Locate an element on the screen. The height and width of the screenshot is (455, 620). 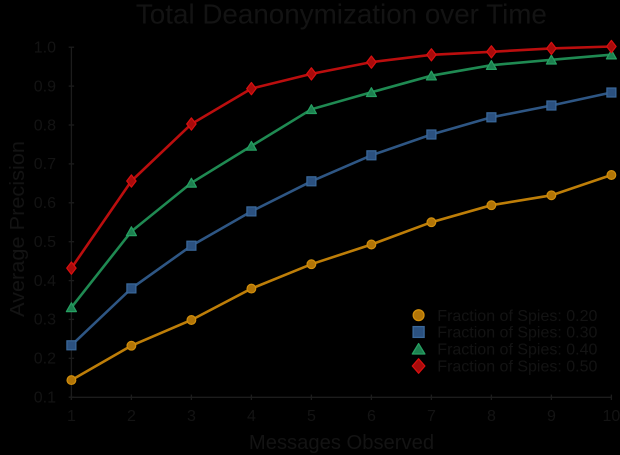
svg-text: Fraction of Spies: 0.50 is located at coordinates (517, 367).